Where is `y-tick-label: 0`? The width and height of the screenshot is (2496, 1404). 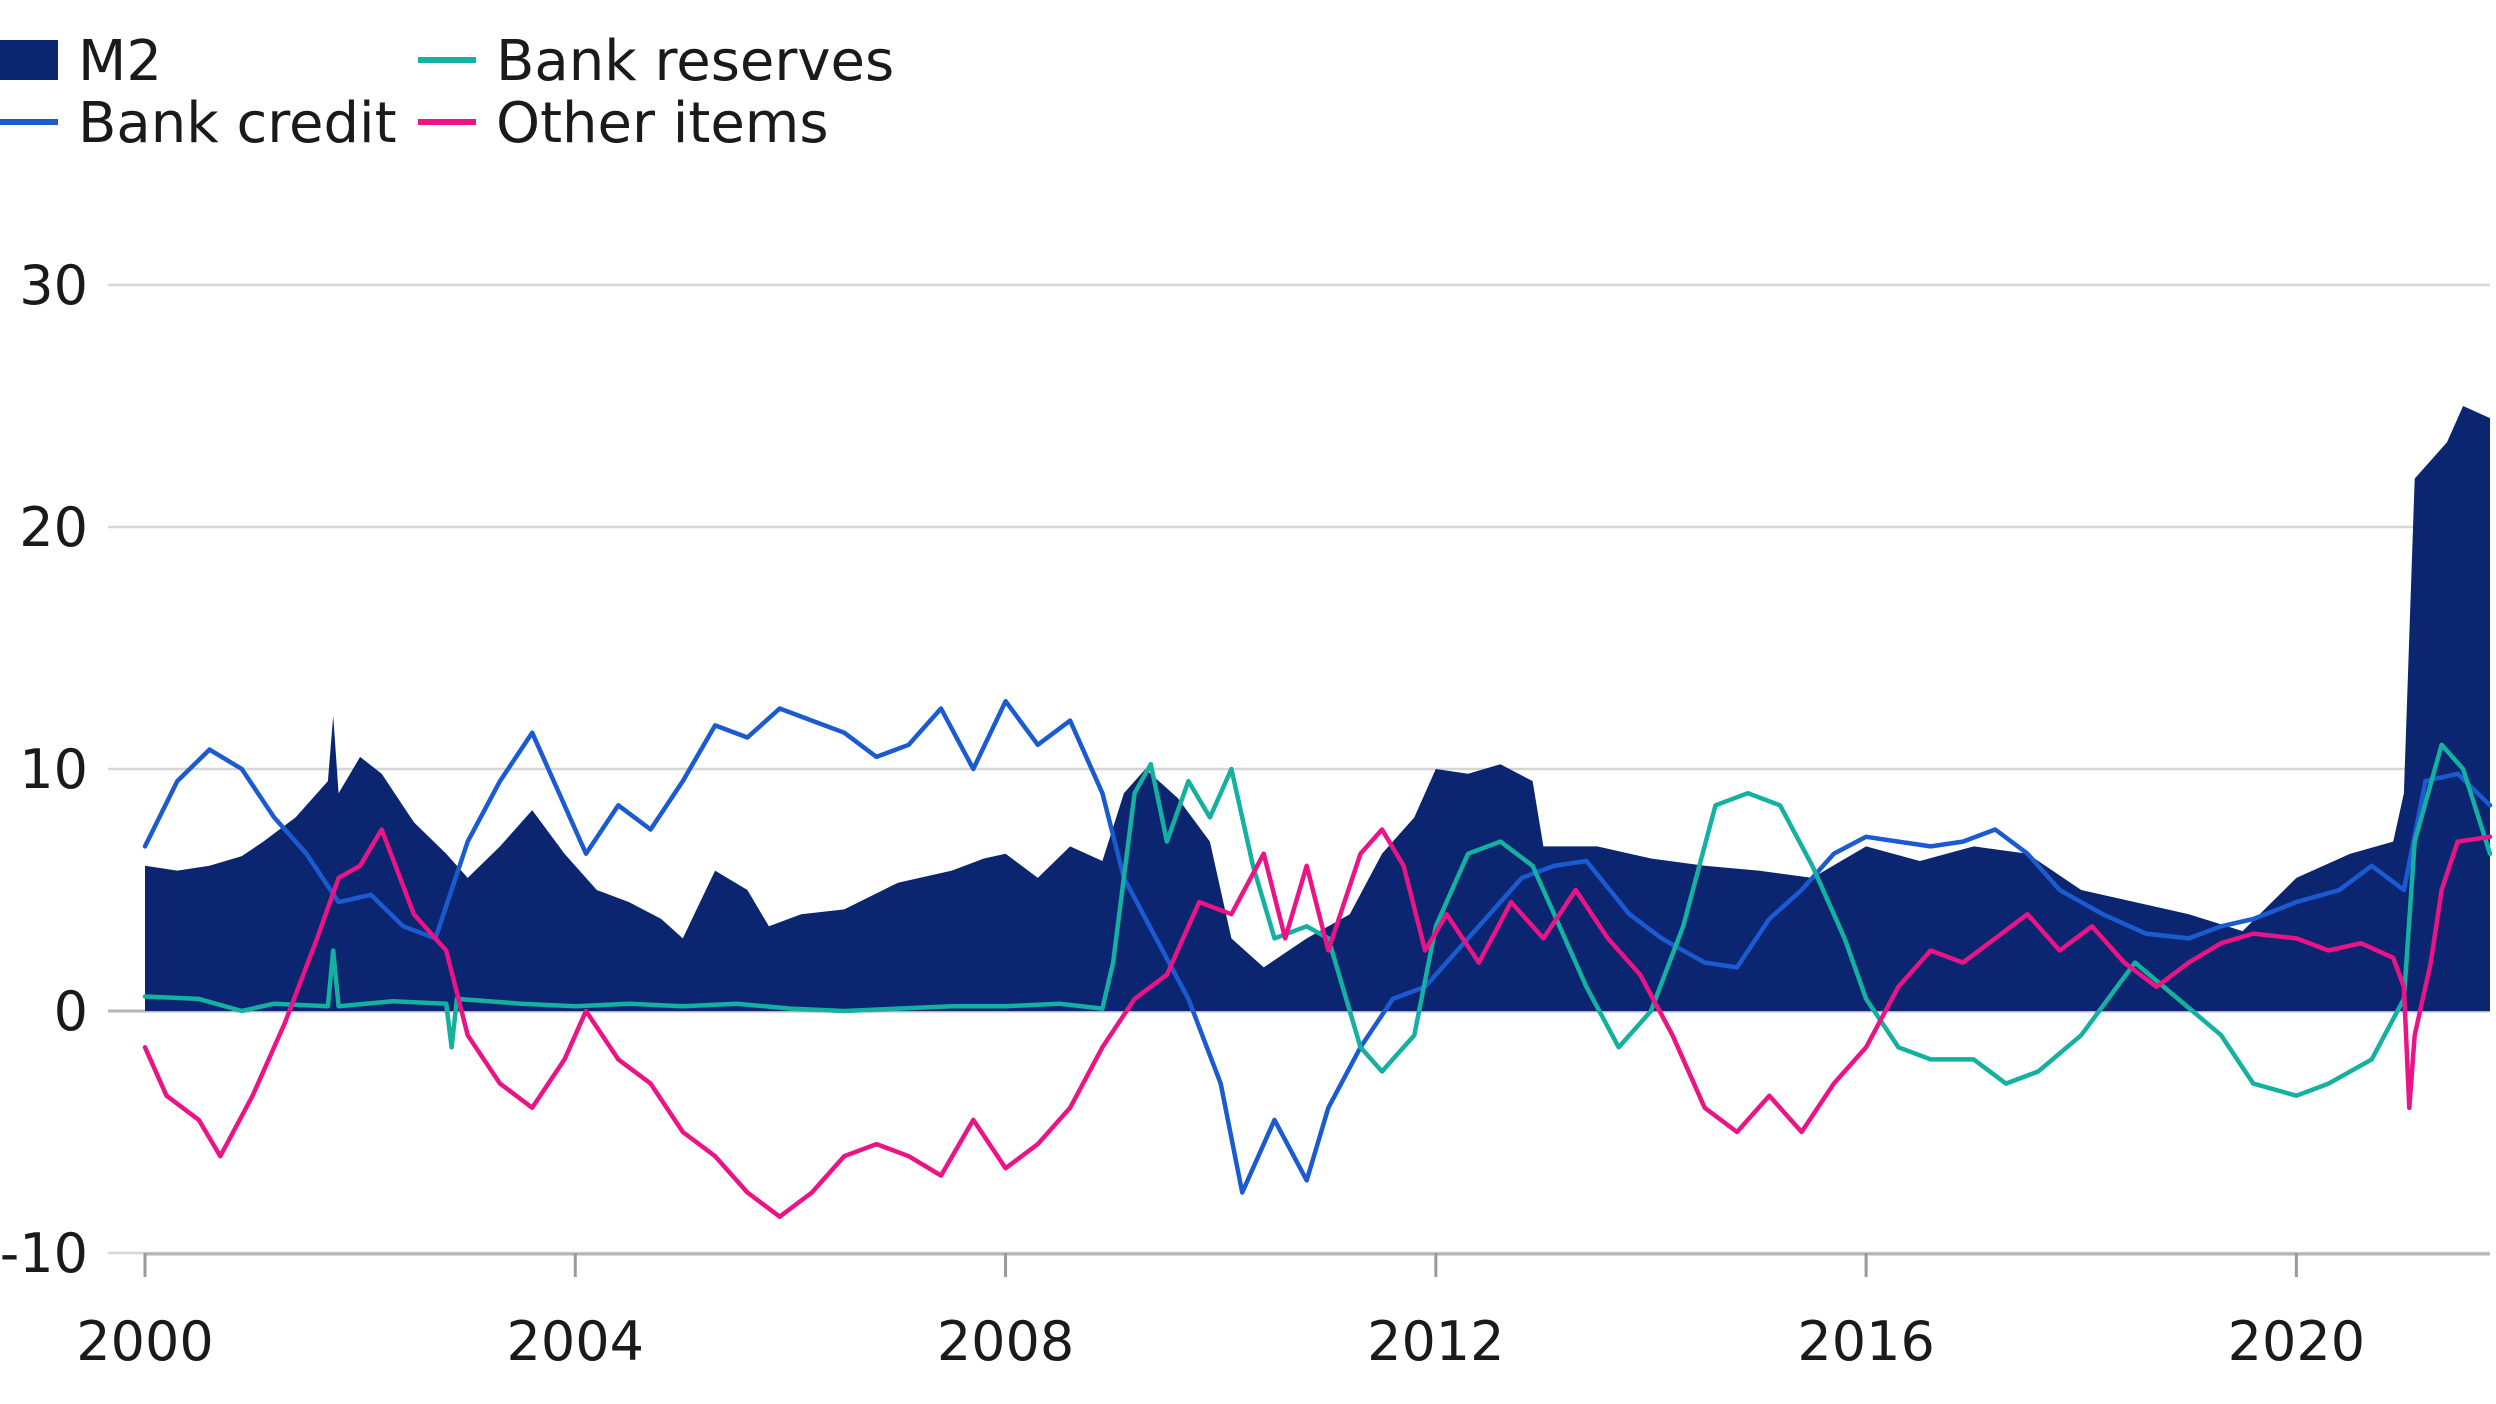 y-tick-label: 0 is located at coordinates (71, 1011).